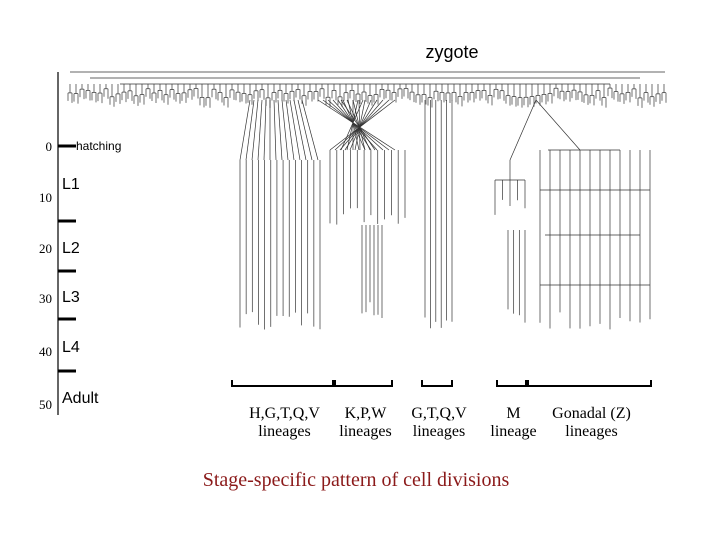 This screenshot has width=720, height=540. I want to click on stage-label: Adult, so click(80, 398).